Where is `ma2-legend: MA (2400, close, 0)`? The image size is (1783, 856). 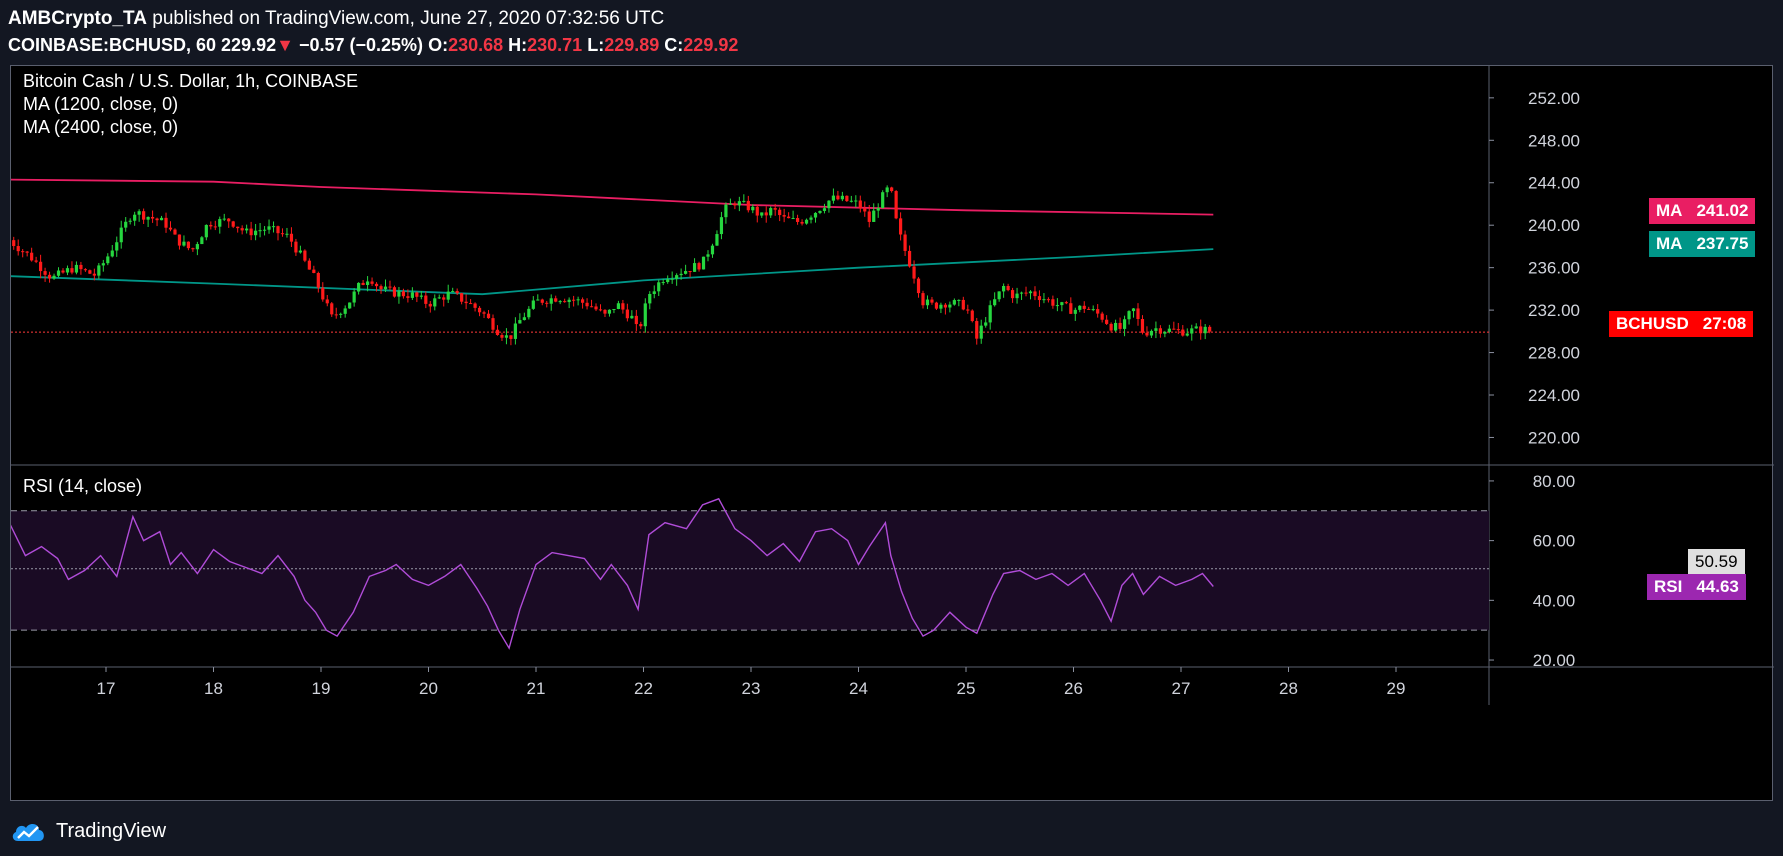
ma2-legend: MA (2400, close, 0) is located at coordinates (101, 127).